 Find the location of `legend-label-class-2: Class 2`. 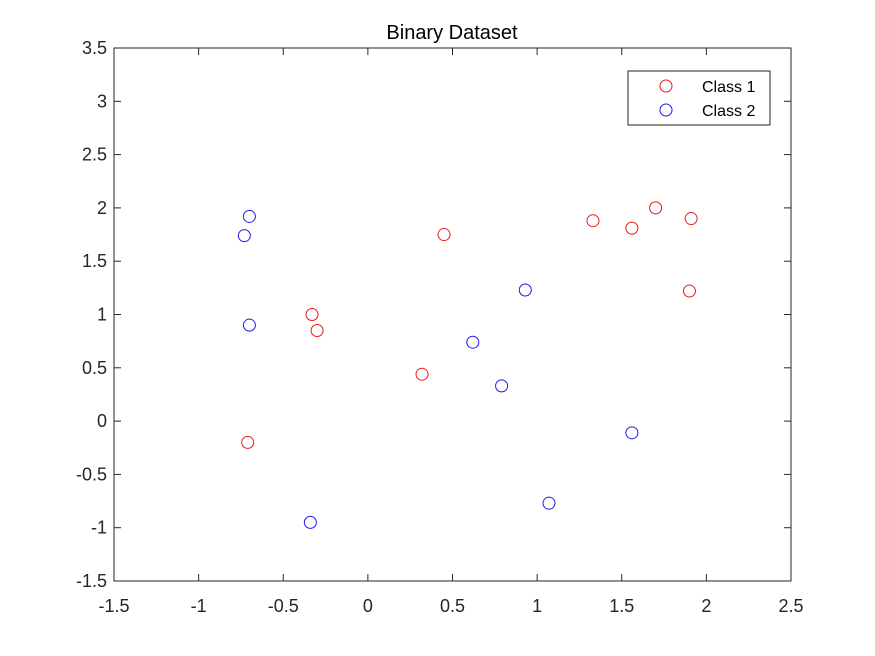

legend-label-class-2: Class 2 is located at coordinates (728, 111).